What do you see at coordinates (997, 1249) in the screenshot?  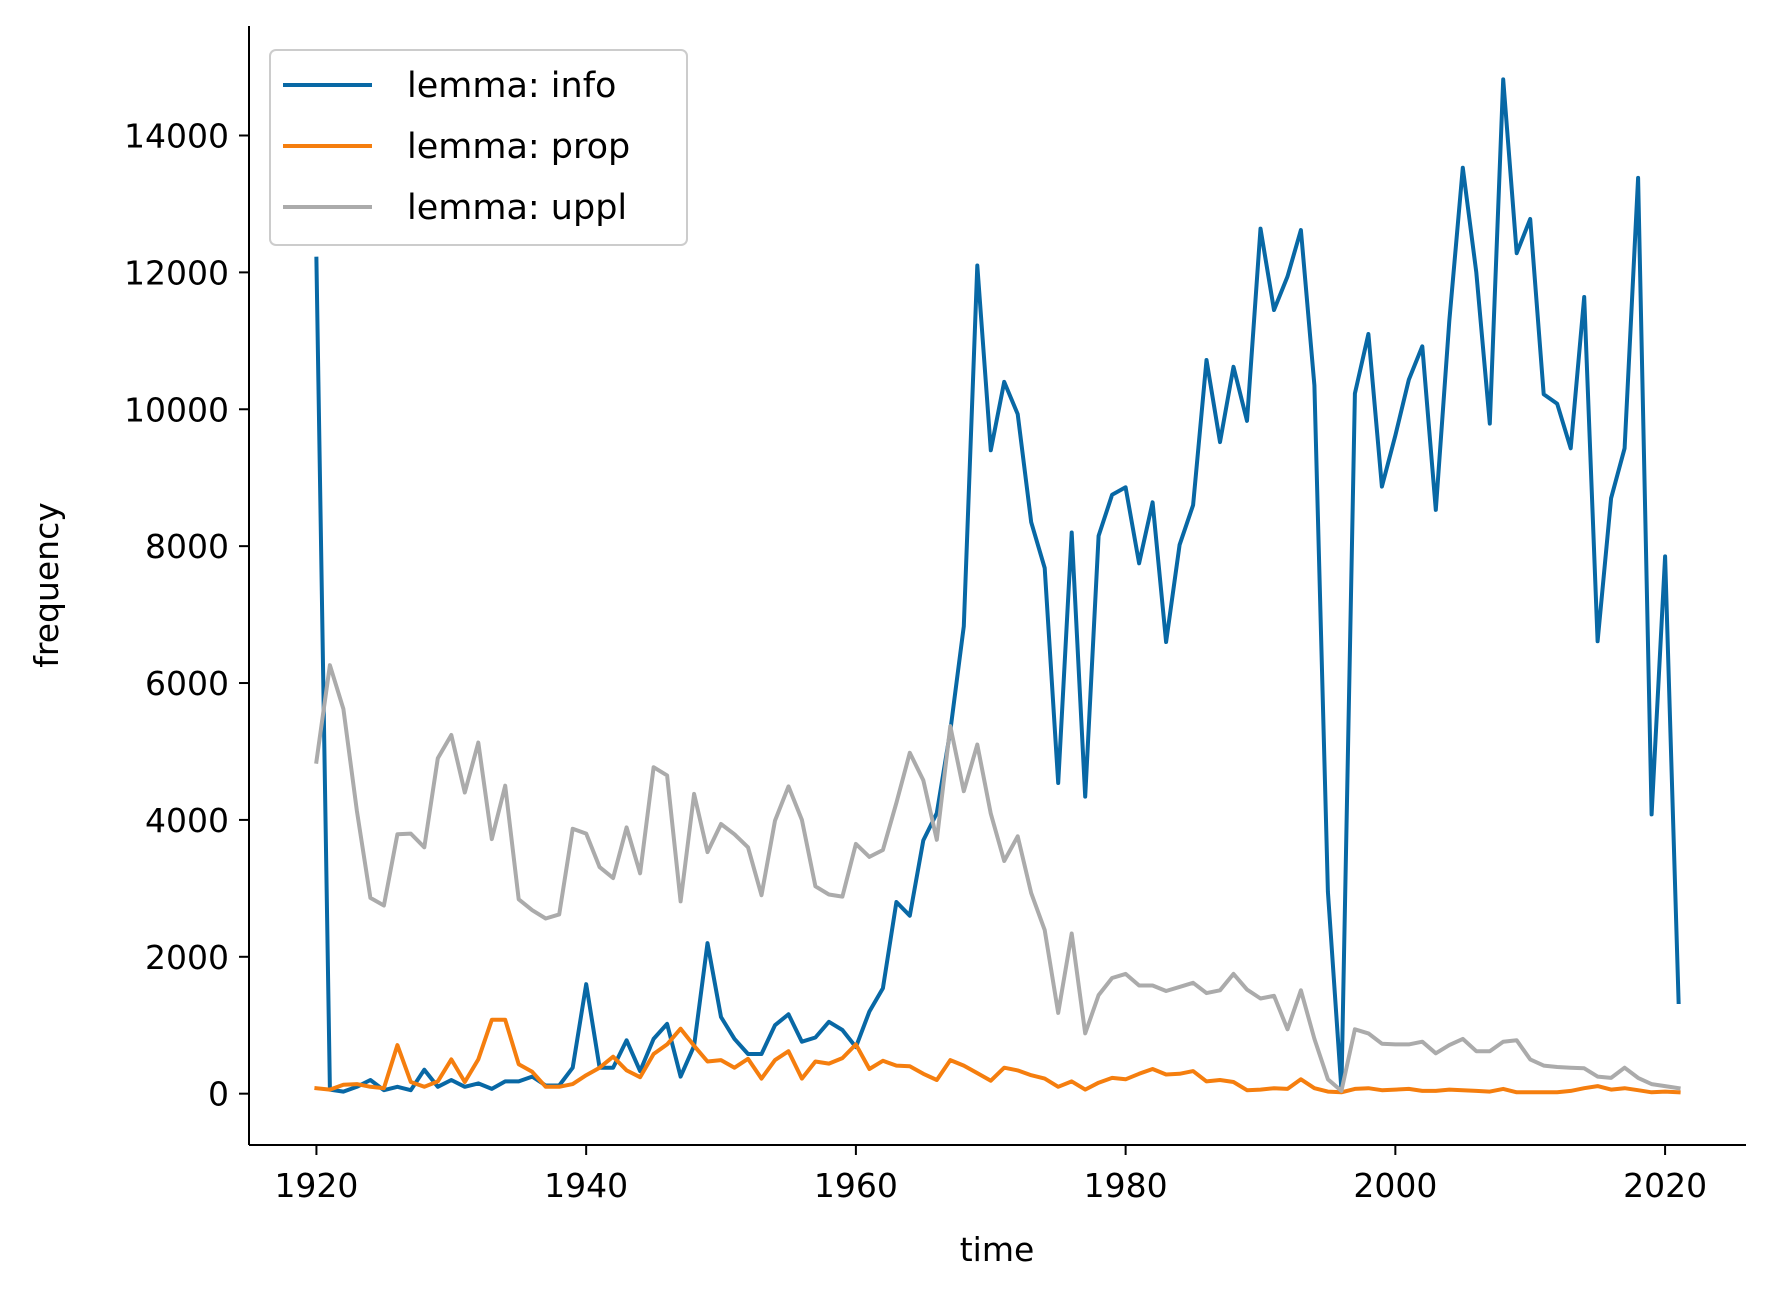 I see `x-axis-label: time` at bounding box center [997, 1249].